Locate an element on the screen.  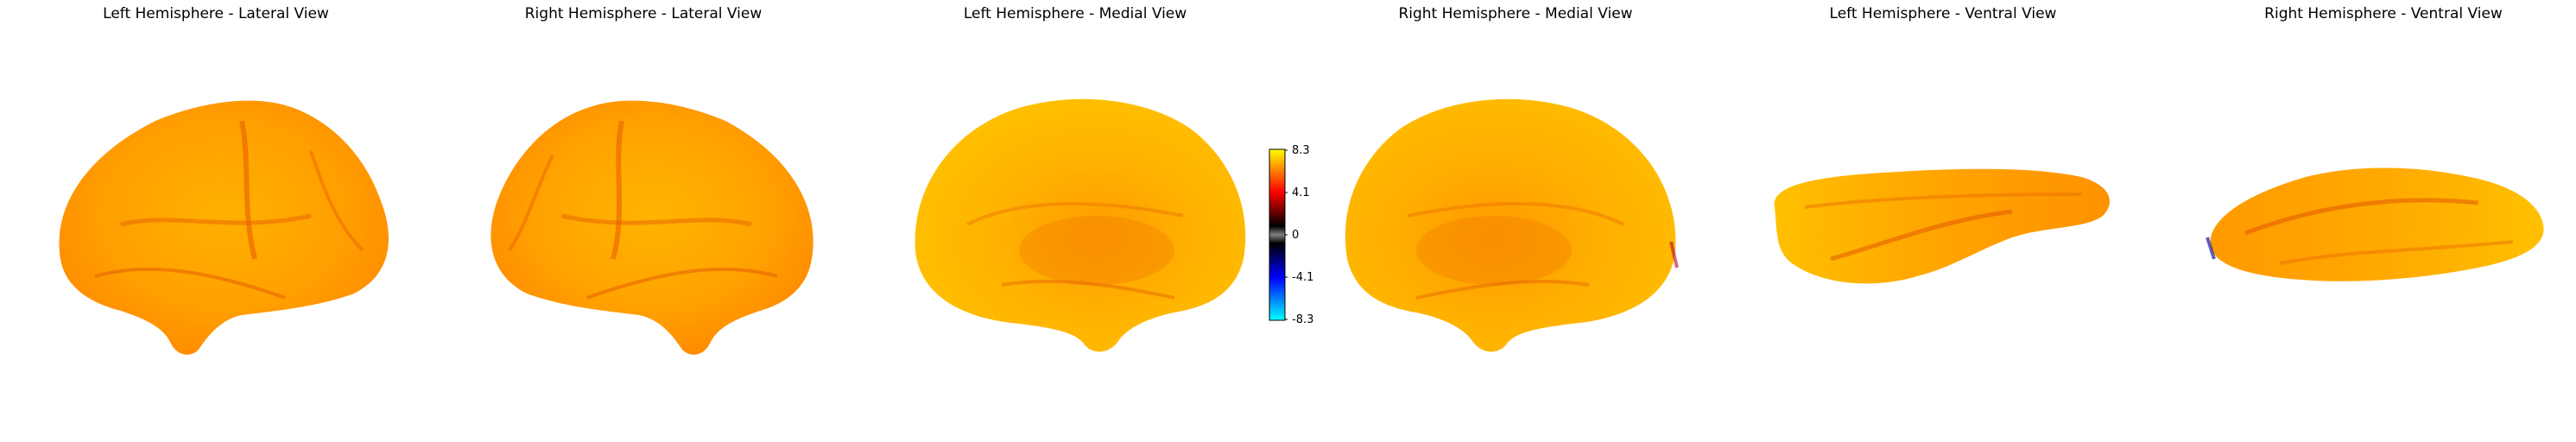
panel-left-lateral: Left Hemisphere - Lateral View is located at coordinates (216, 221).